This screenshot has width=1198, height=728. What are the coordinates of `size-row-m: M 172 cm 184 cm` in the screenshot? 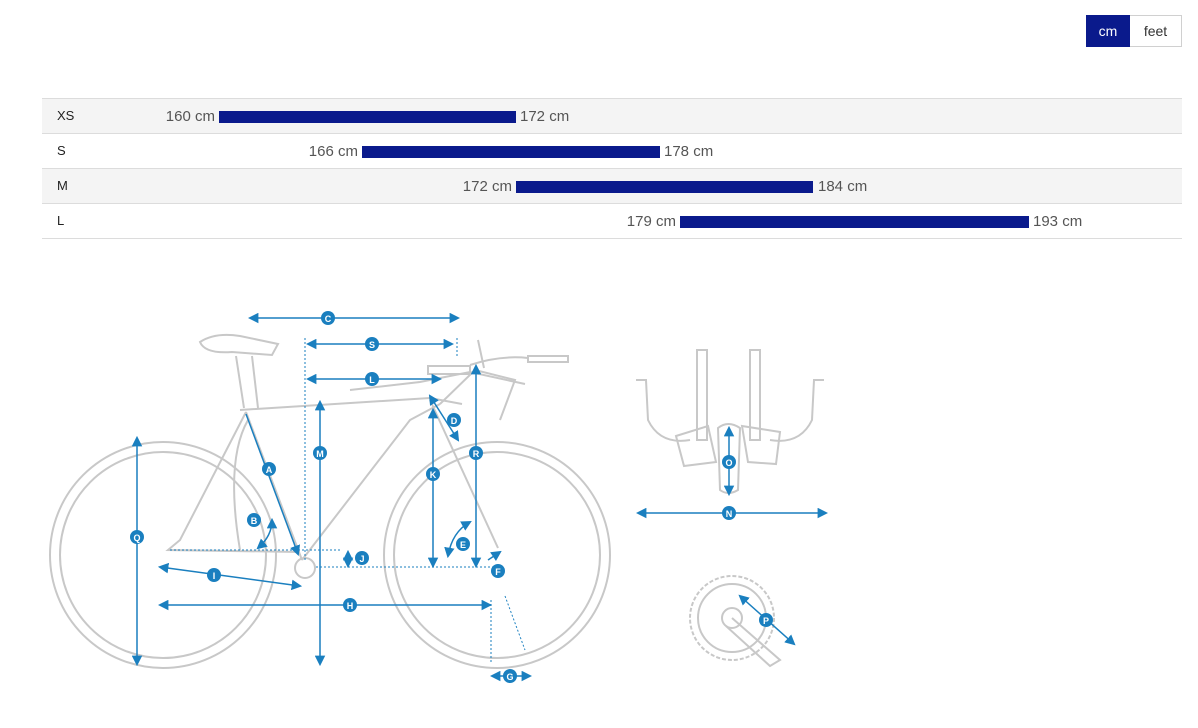 It's located at (612, 185).